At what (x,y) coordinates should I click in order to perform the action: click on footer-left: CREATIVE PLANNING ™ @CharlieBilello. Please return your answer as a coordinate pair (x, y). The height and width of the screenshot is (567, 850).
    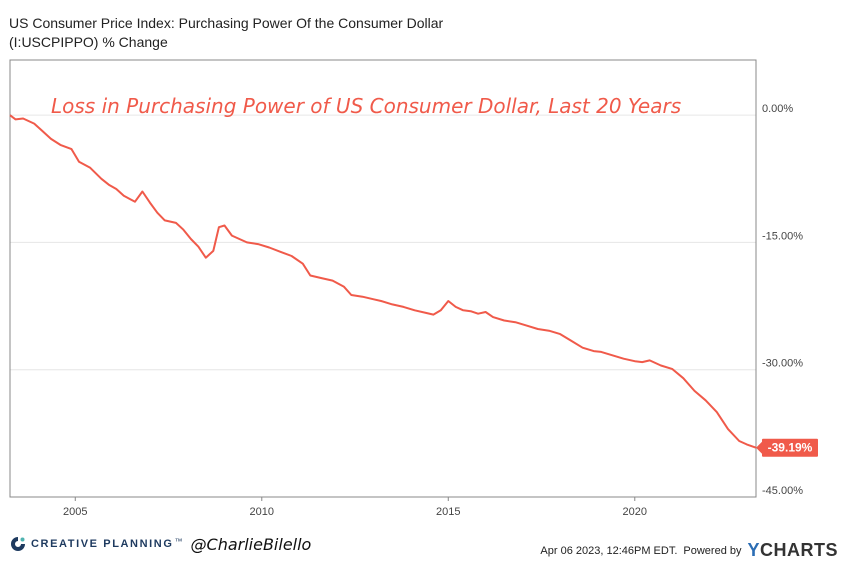
    Looking at the image, I should click on (160, 544).